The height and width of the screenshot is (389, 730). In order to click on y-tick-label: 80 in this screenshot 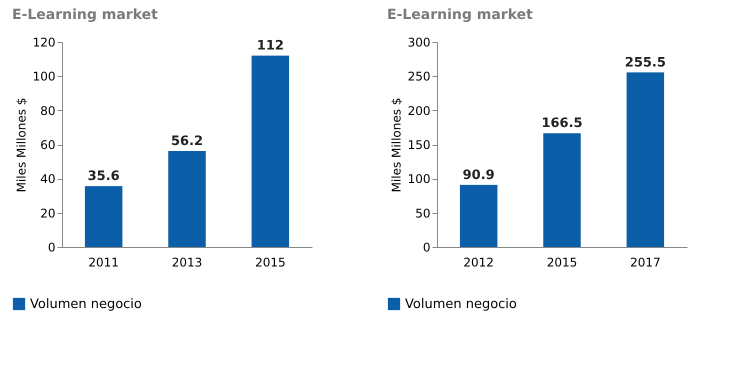, I will do `click(48, 111)`.